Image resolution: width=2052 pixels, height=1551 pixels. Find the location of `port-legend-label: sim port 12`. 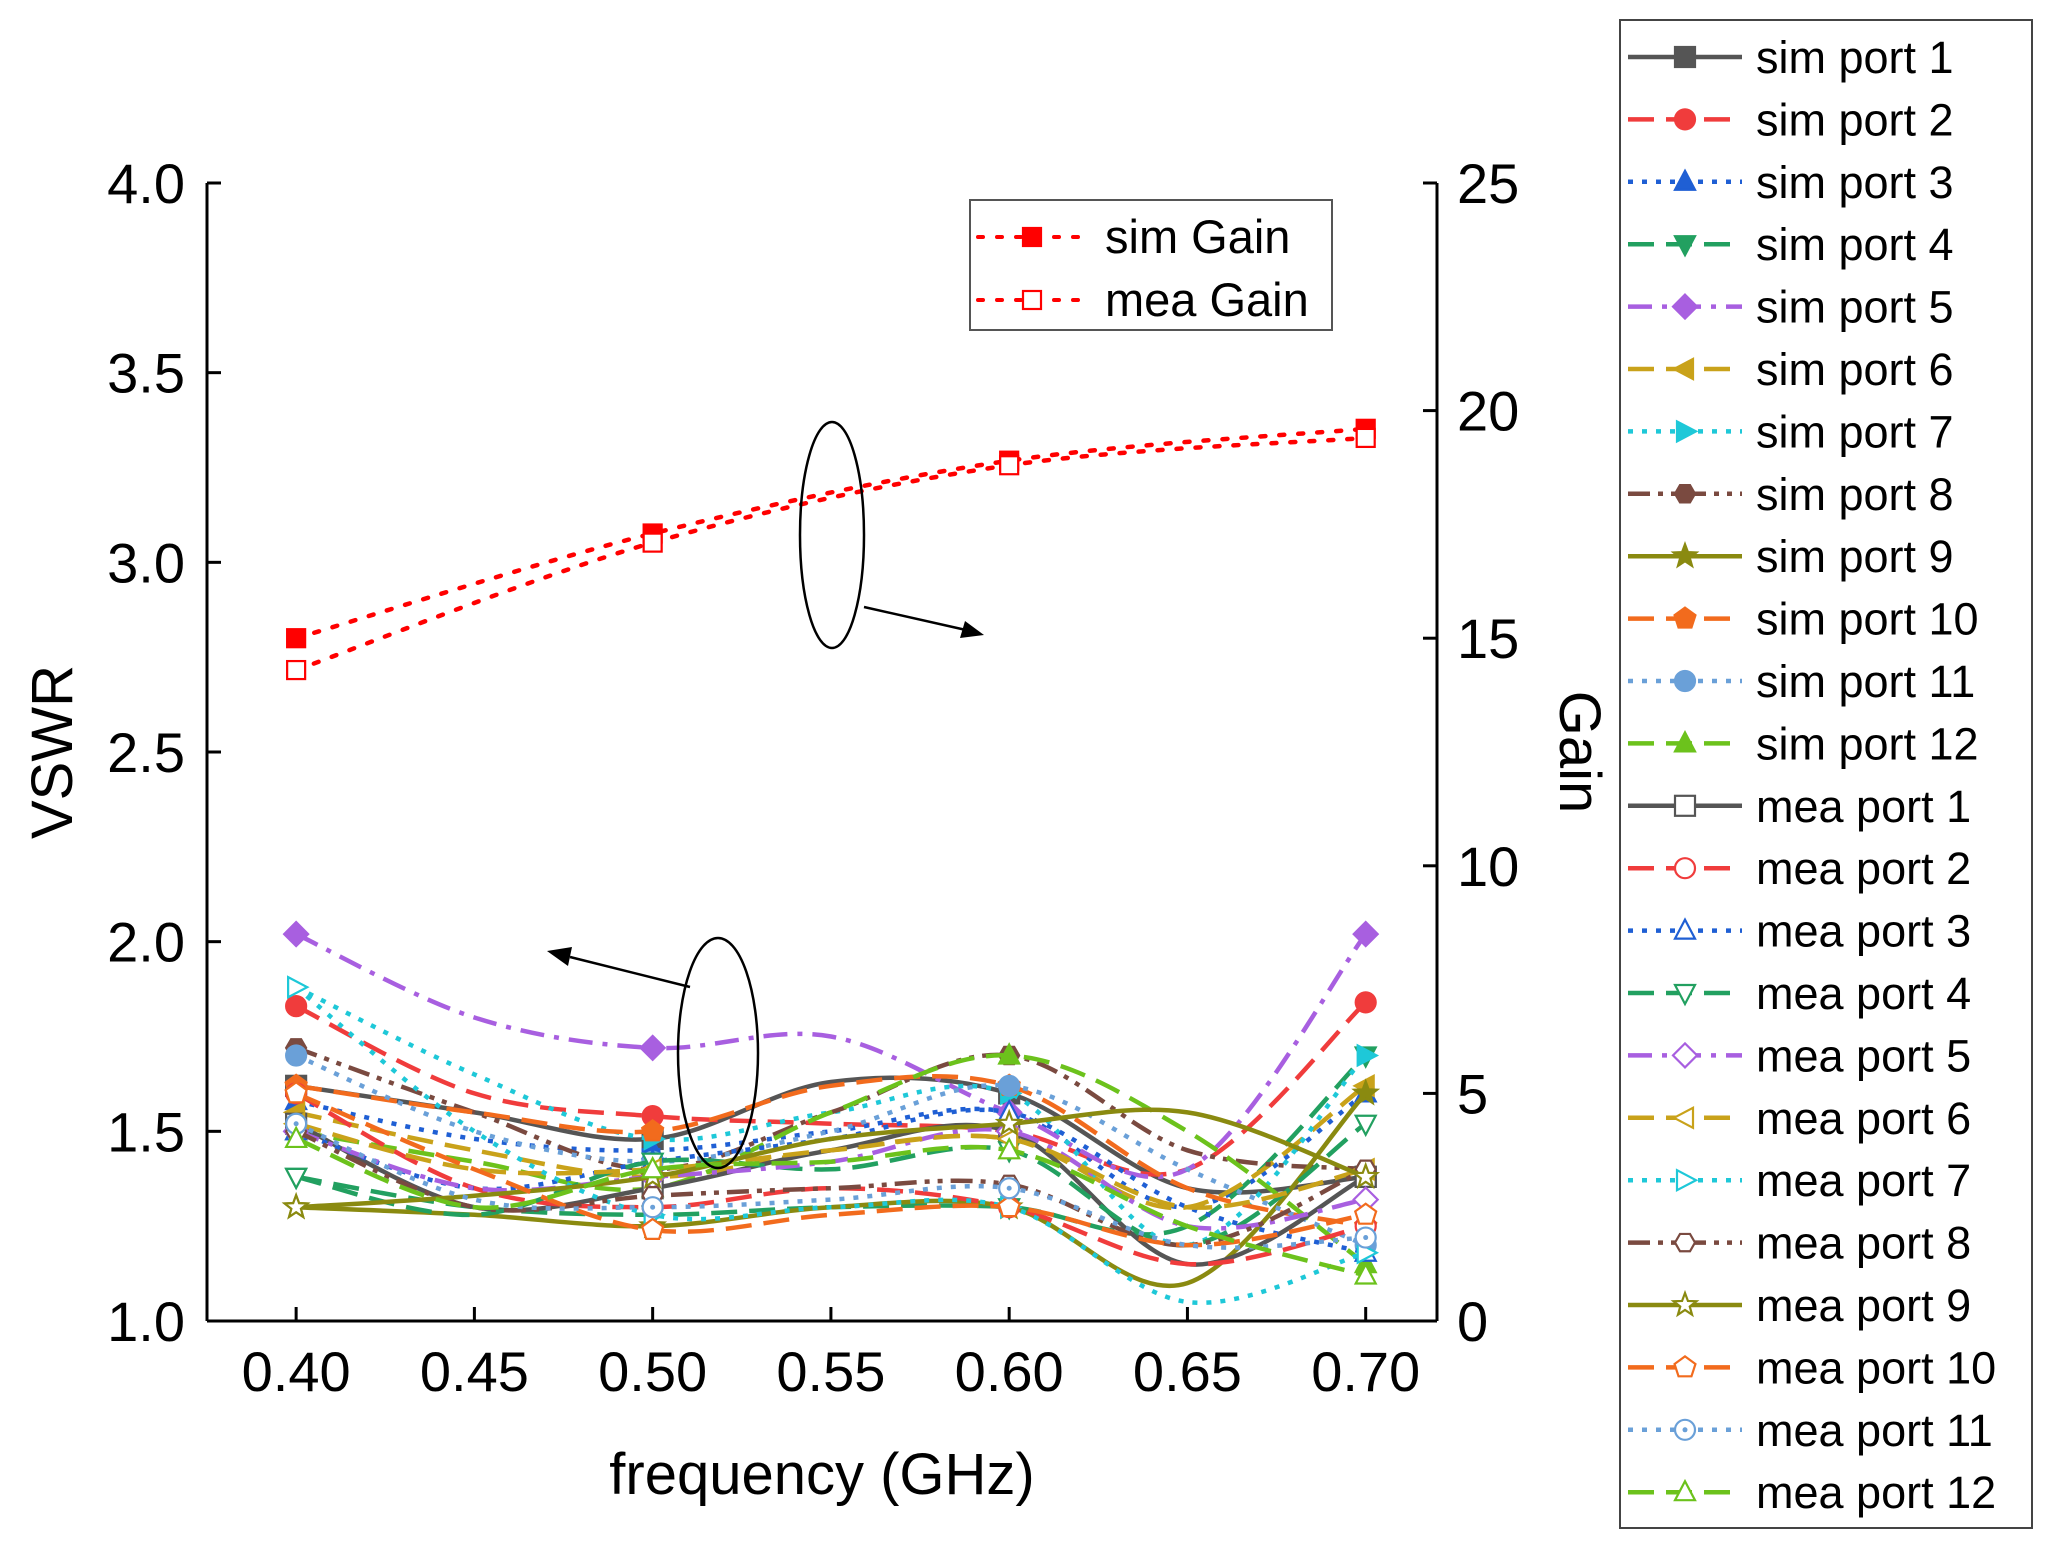

port-legend-label: sim port 12 is located at coordinates (1867, 743).